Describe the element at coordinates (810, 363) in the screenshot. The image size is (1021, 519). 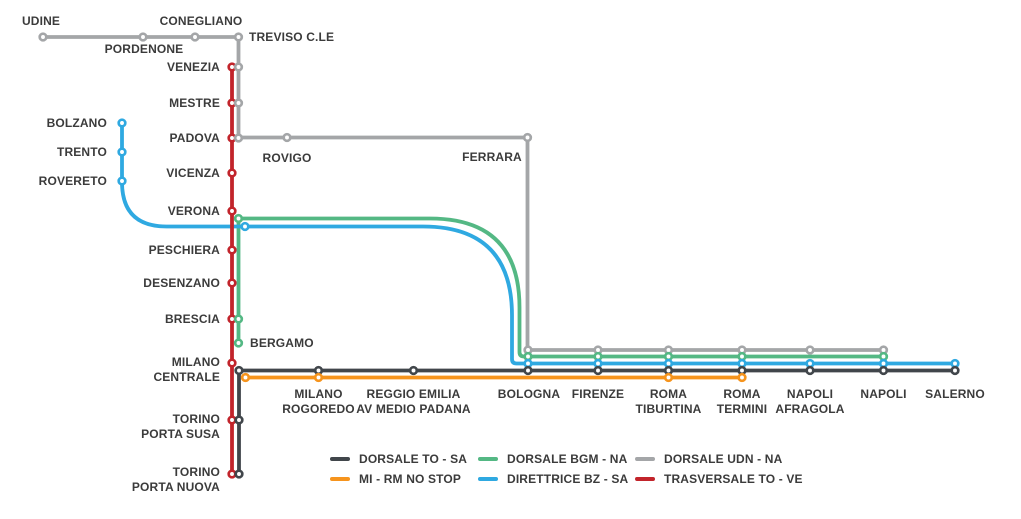
I see `station-dot-napoli-afragola-blue` at that location.